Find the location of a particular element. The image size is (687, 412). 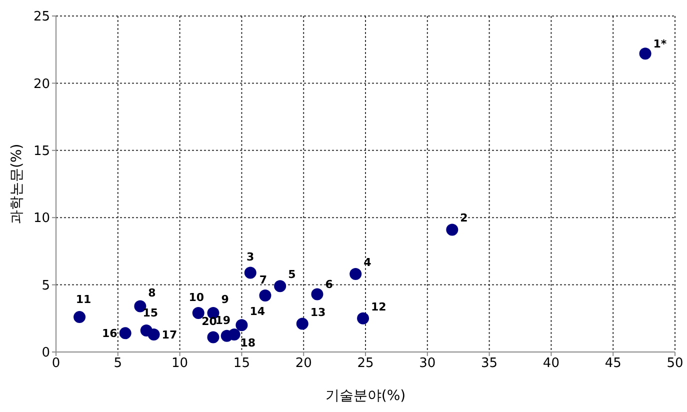

annotation: 3 is located at coordinates (250, 257).